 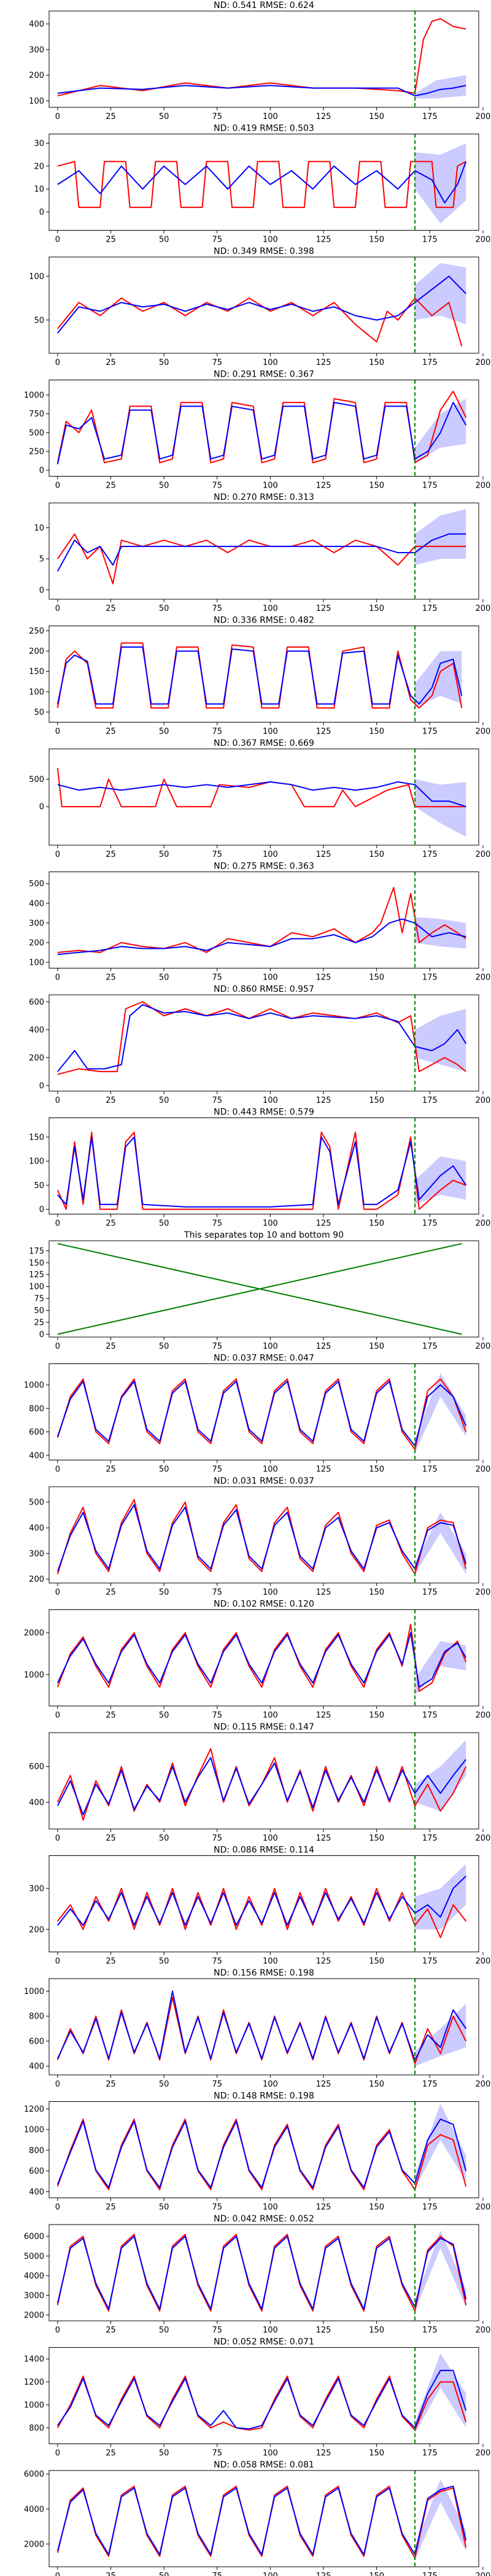 What do you see at coordinates (37, 414) in the screenshot?
I see `y-tick-label: 750` at bounding box center [37, 414].